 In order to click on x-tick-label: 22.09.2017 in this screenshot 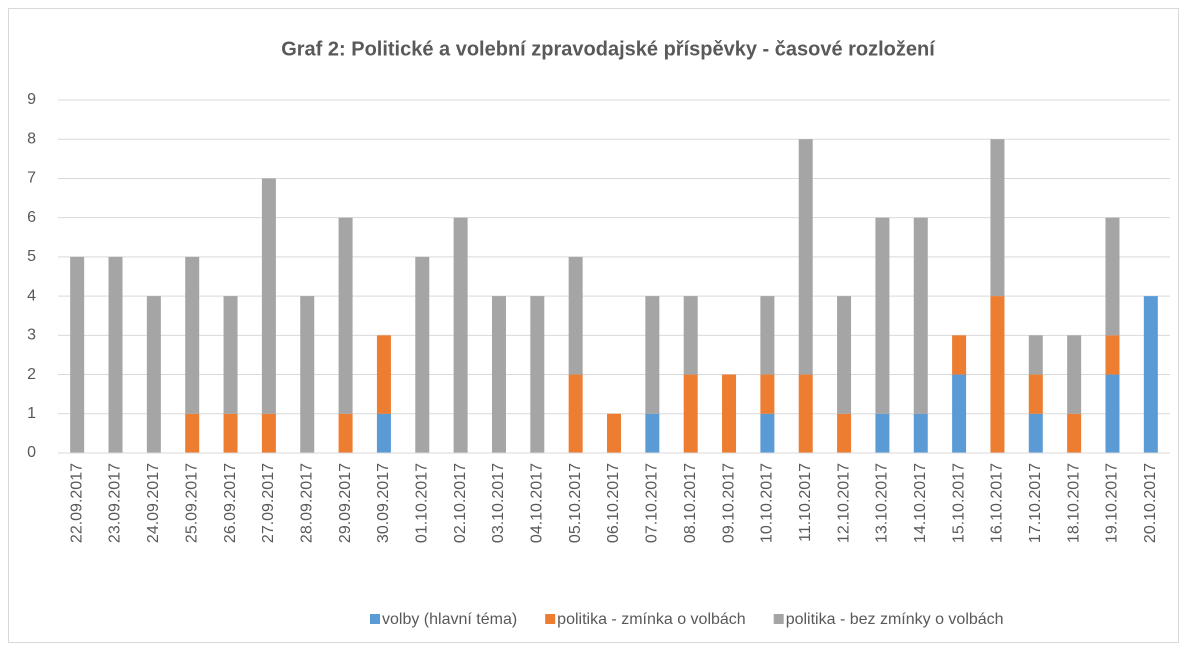, I will do `click(76, 503)`.